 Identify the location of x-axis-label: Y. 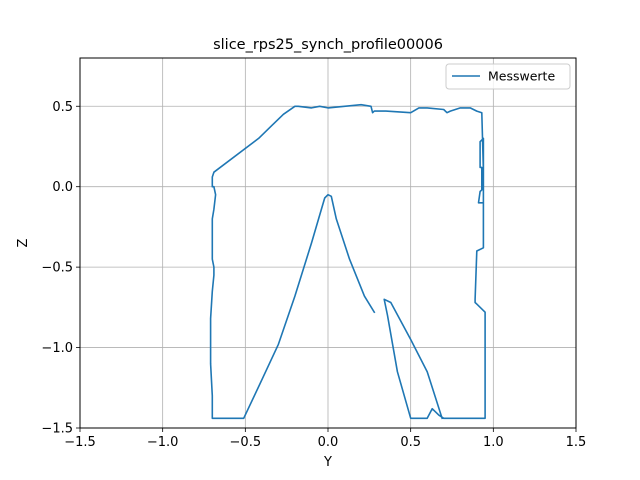
(327, 462).